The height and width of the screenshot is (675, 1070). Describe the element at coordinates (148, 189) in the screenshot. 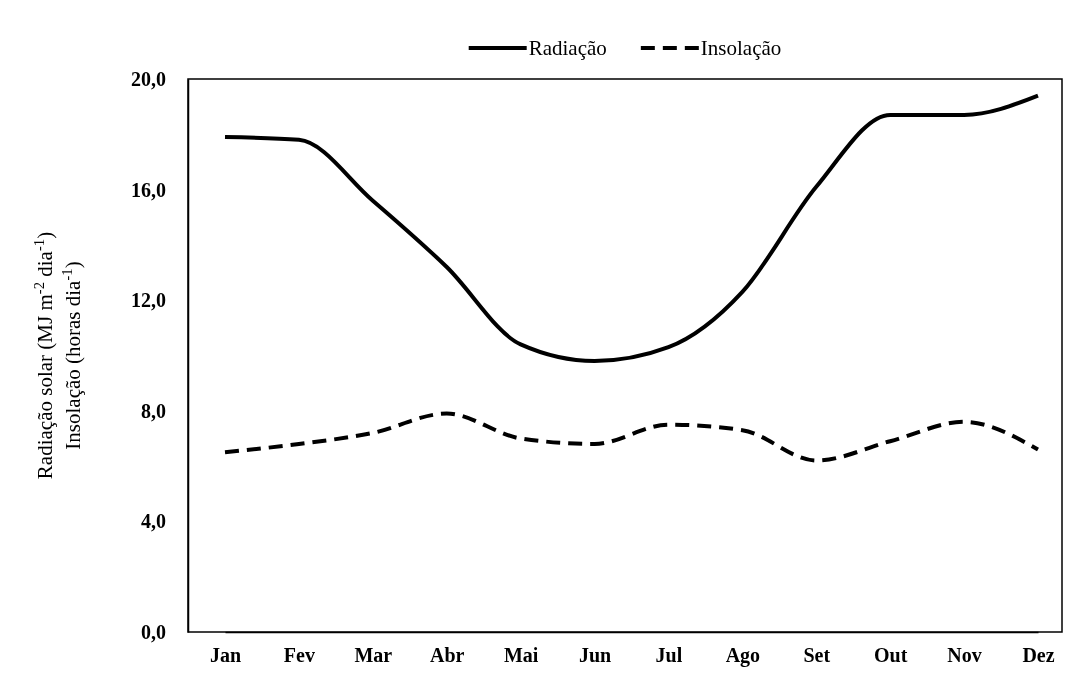

I see `y-tick-label: 16,0` at that location.